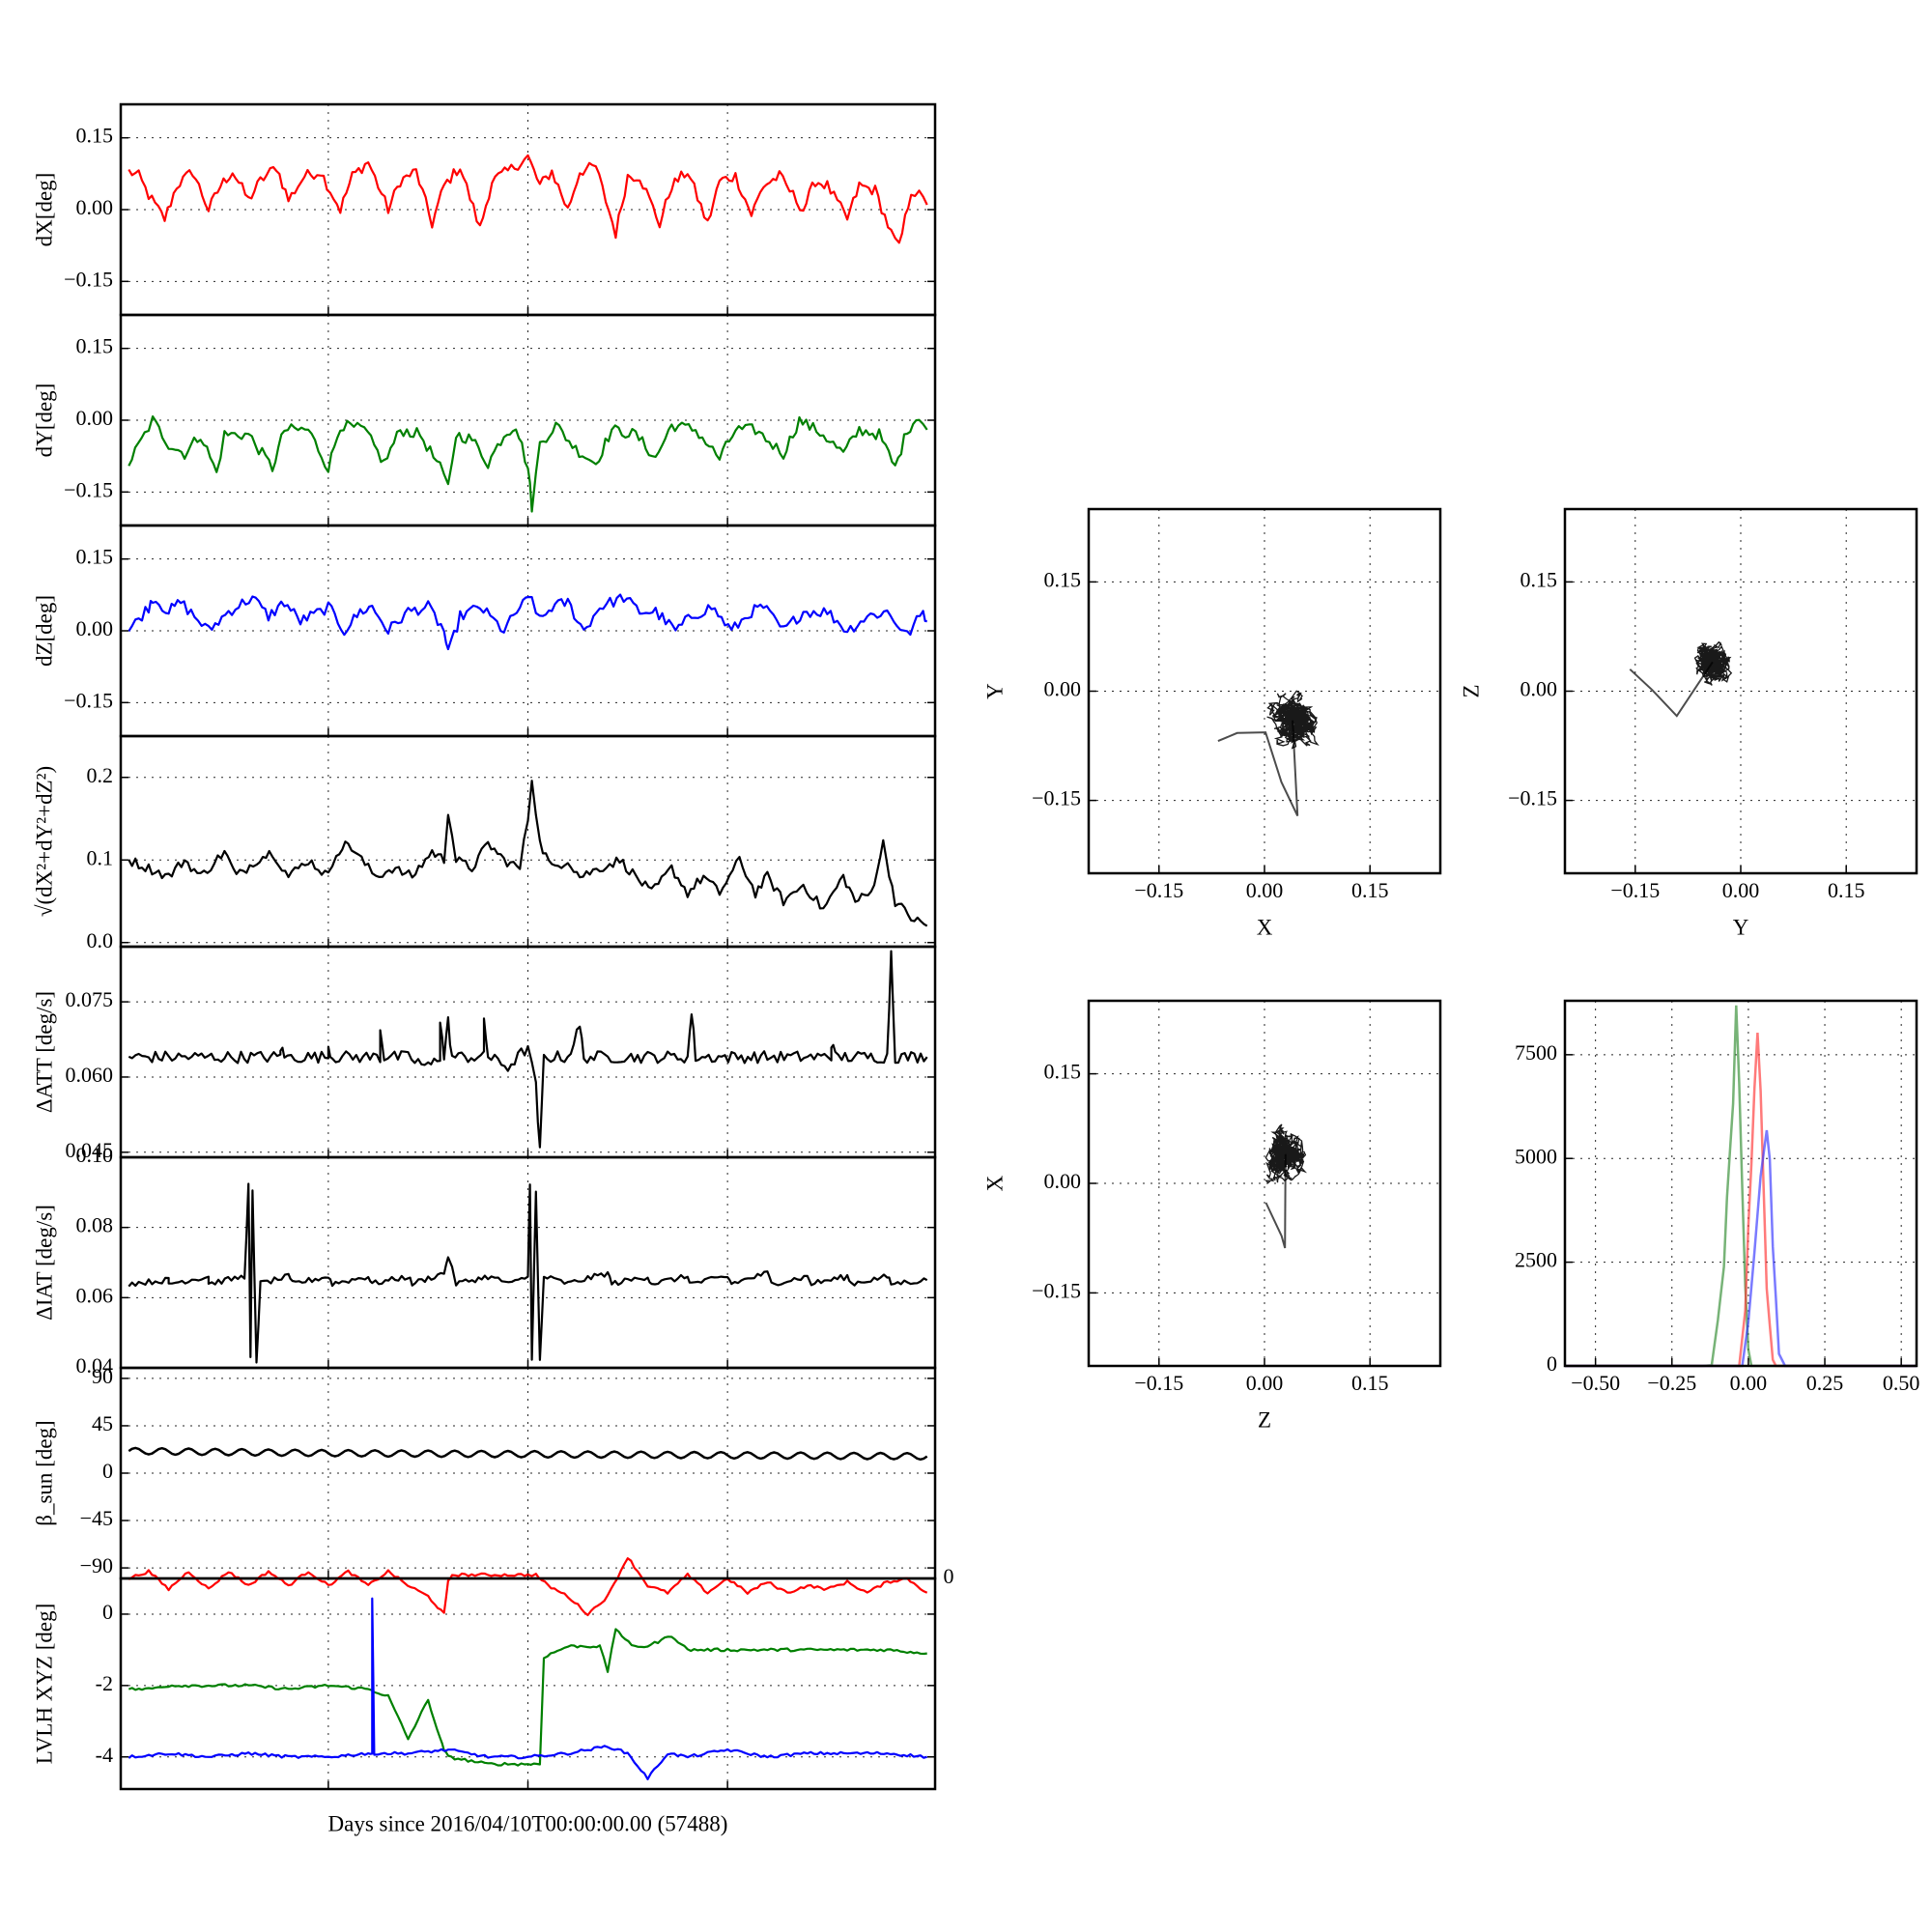  I want to click on scatter2-xtick-label: 0.15, so click(1846, 890).